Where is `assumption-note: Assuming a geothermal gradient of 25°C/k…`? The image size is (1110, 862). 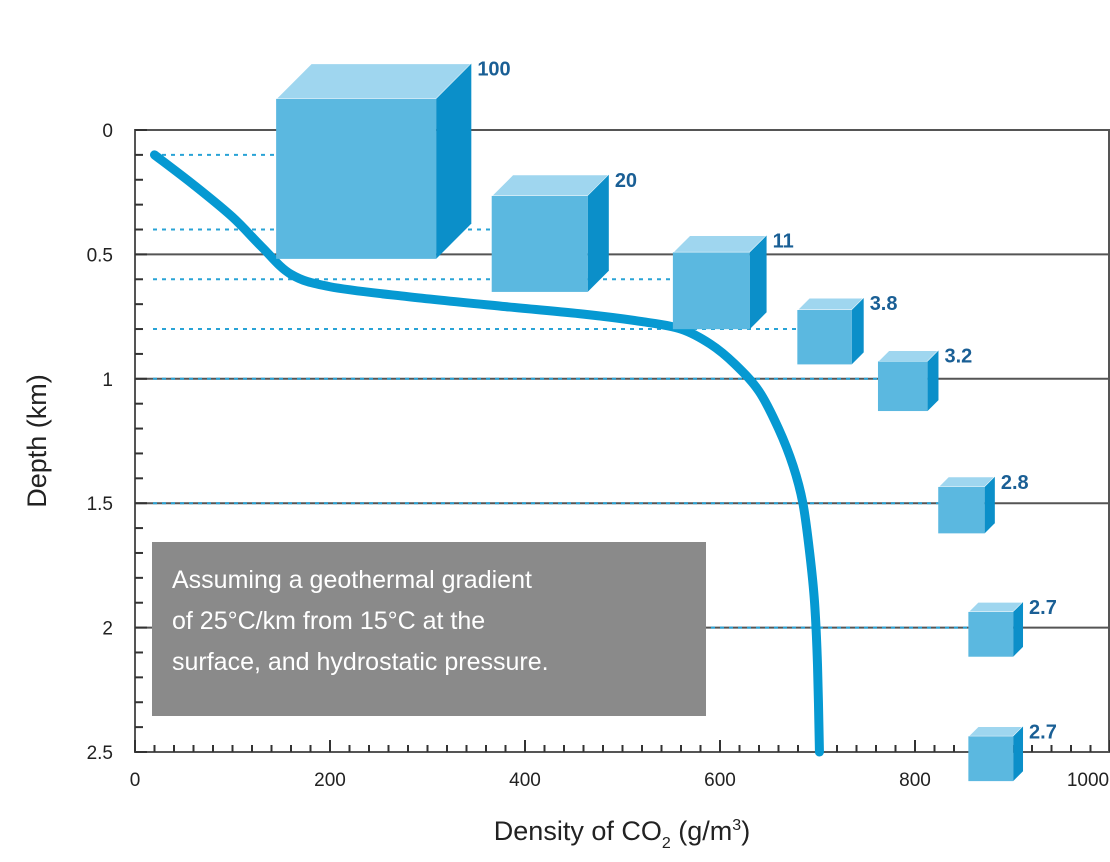
assumption-note: Assuming a geothermal gradient of 25°C/k… is located at coordinates (429, 629).